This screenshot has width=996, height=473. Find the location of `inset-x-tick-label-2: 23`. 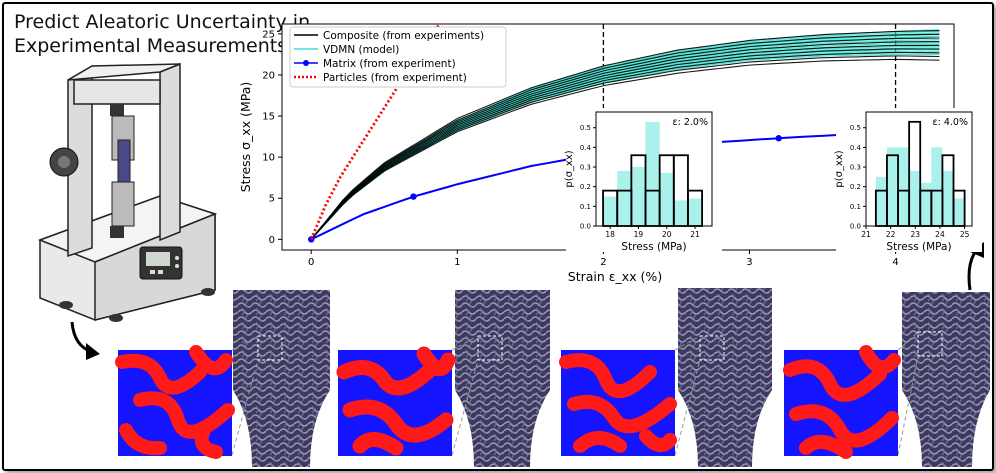

inset-x-tick-label-2: 23 is located at coordinates (916, 234).